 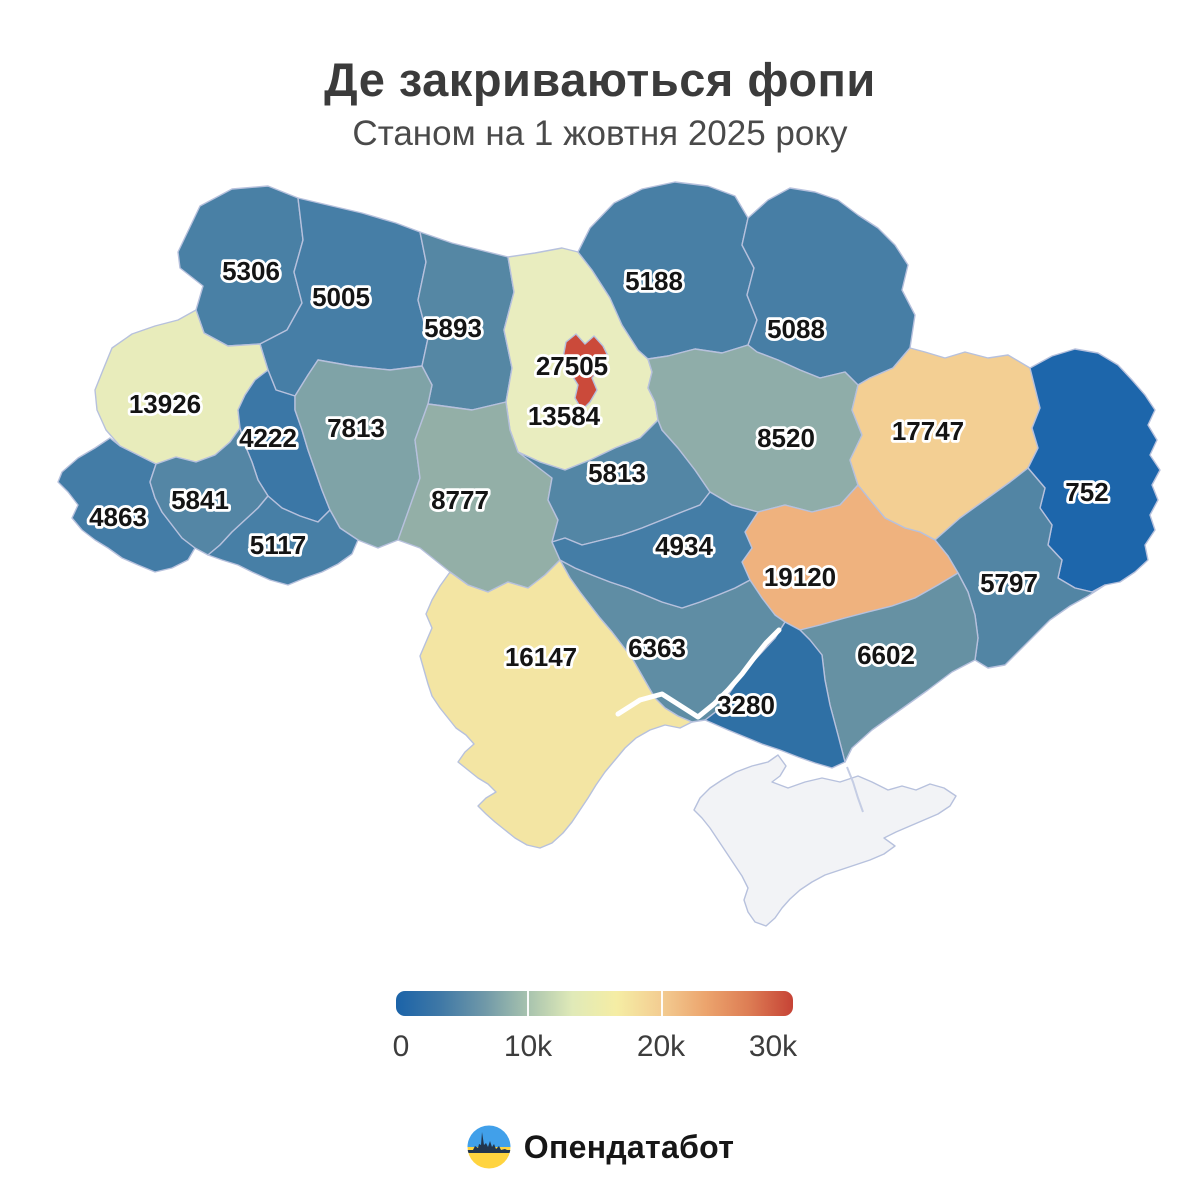 I want to click on region-chernivtsi, so click(x=283, y=540).